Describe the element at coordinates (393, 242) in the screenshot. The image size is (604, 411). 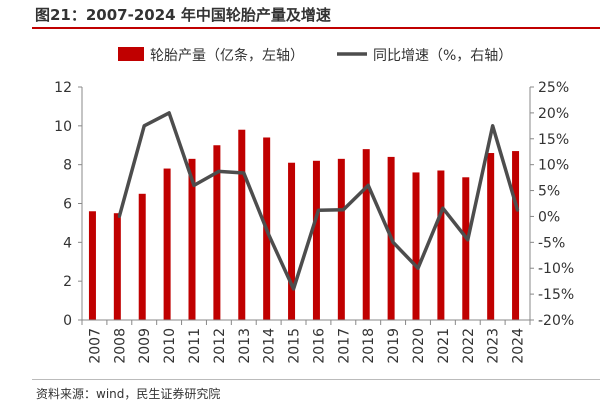
I see `line-point-2019` at that location.